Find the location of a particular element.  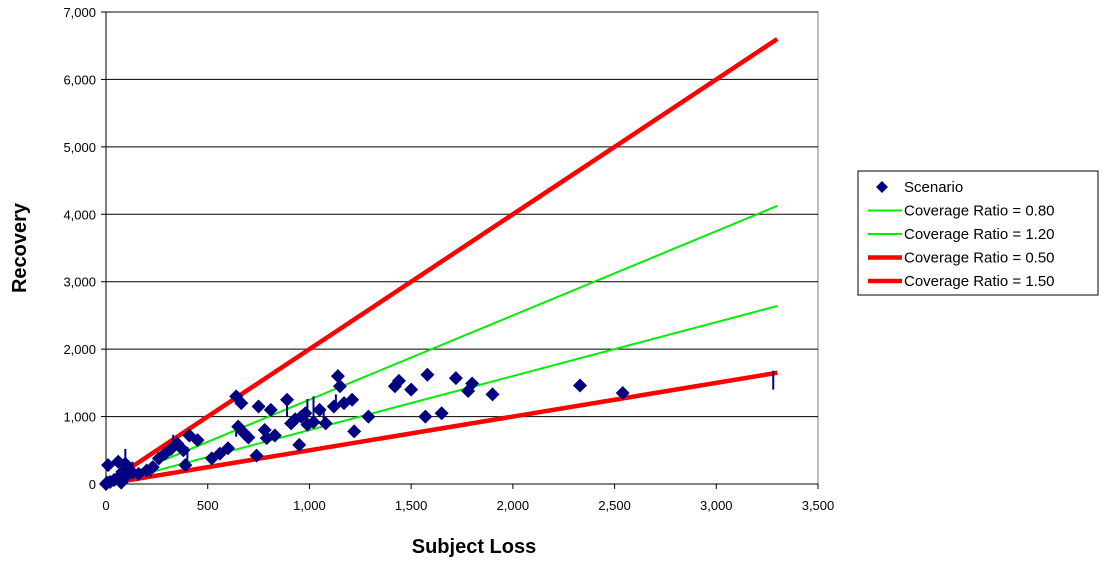

y-tick-label: 3,000 is located at coordinates (79, 282).